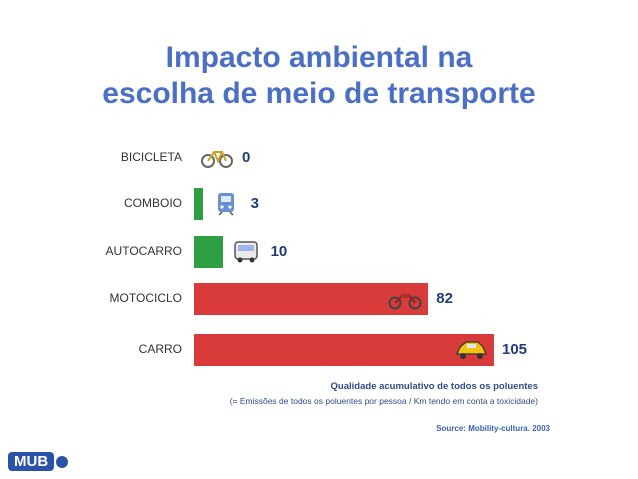  What do you see at coordinates (152, 203) in the screenshot?
I see `category-label: COMBOIO` at bounding box center [152, 203].